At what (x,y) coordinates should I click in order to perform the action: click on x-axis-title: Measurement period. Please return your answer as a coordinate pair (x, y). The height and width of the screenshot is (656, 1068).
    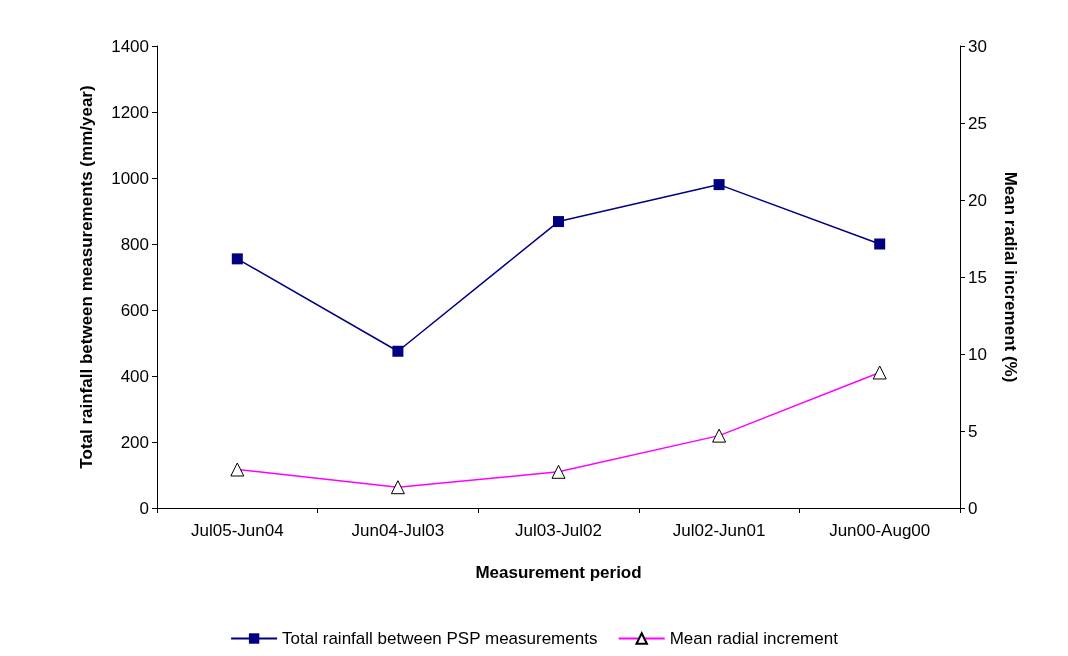
    Looking at the image, I should click on (558, 572).